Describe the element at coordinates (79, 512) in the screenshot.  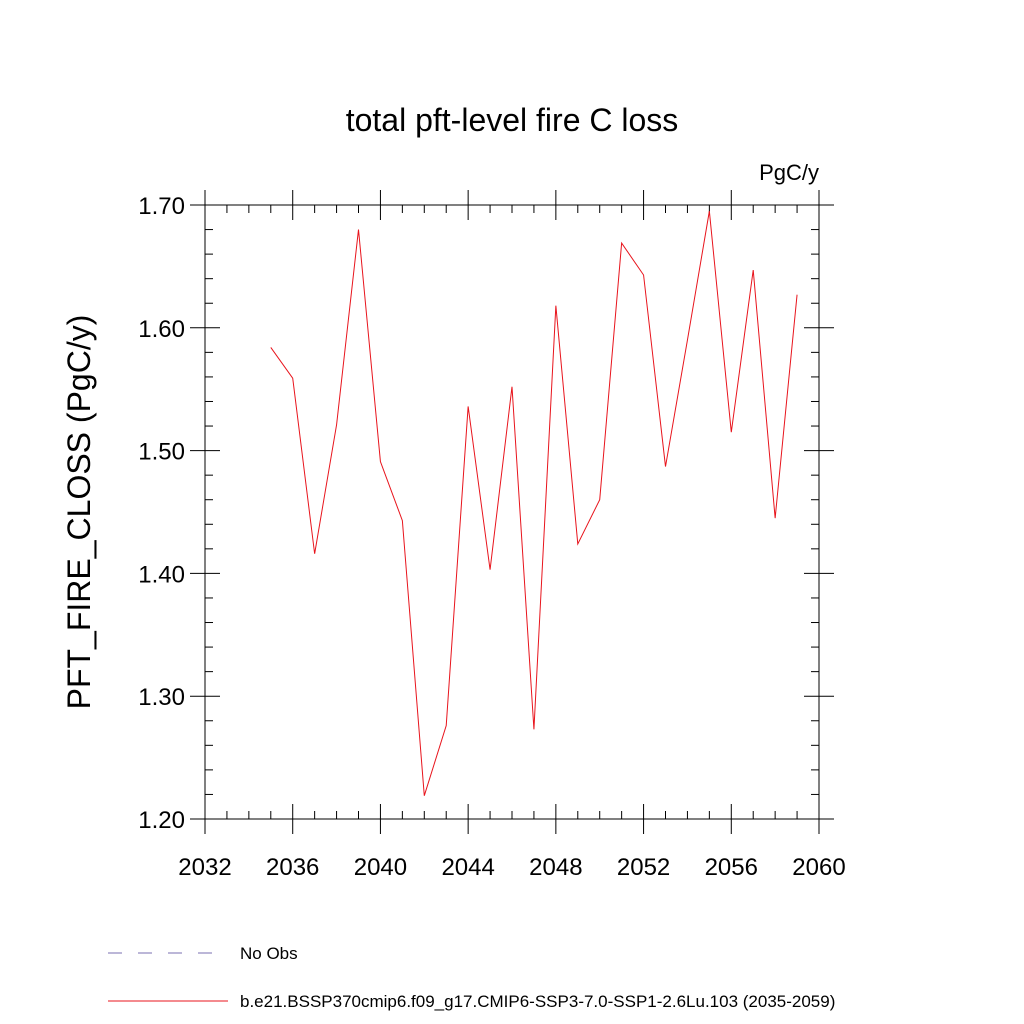
I see `y-axis-label: PFT_FIRE_CLOSS (PgC/y)` at that location.